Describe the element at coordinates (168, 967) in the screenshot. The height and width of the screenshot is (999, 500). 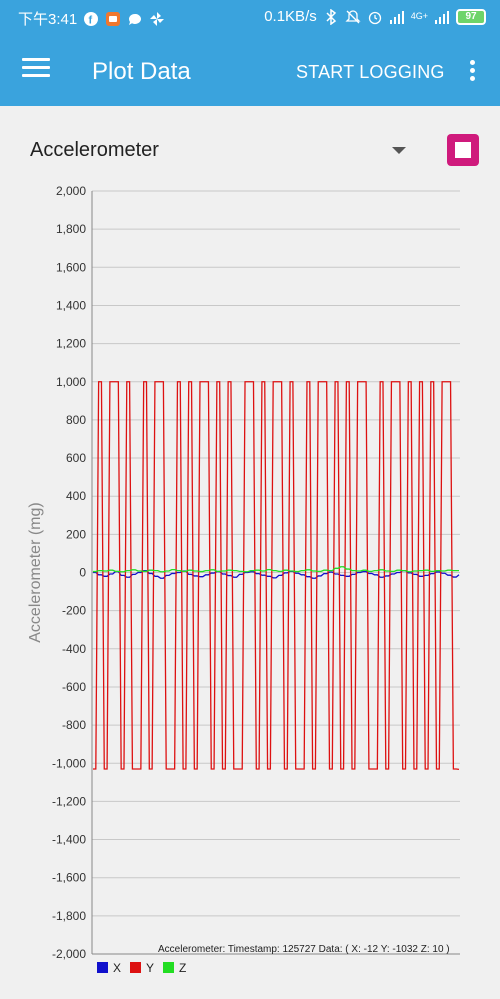
I see `legend-swatch-z` at that location.